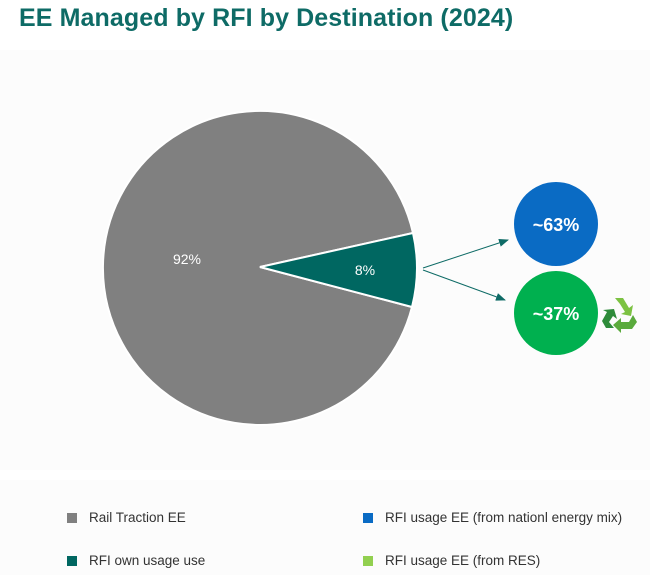  What do you see at coordinates (147, 560) in the screenshot?
I see `legend-label: RFI own usage use` at bounding box center [147, 560].